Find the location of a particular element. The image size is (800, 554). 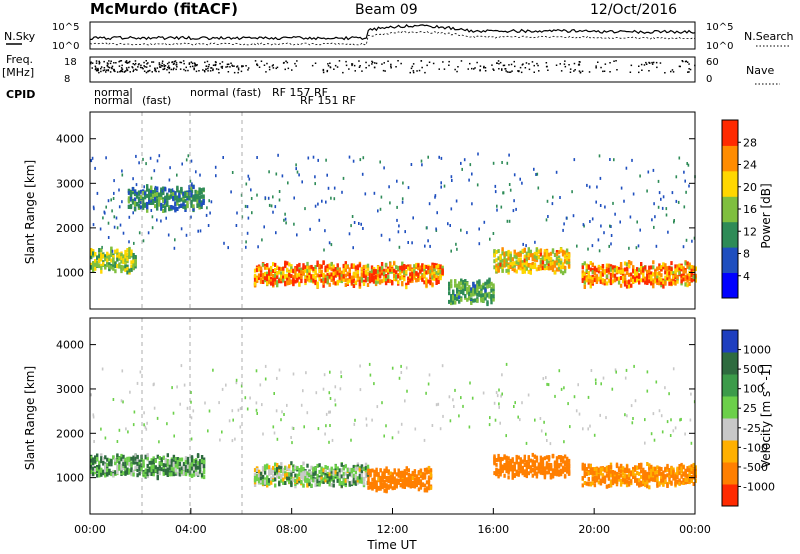

freq-unit-label: [MHz] is located at coordinates (18, 72).